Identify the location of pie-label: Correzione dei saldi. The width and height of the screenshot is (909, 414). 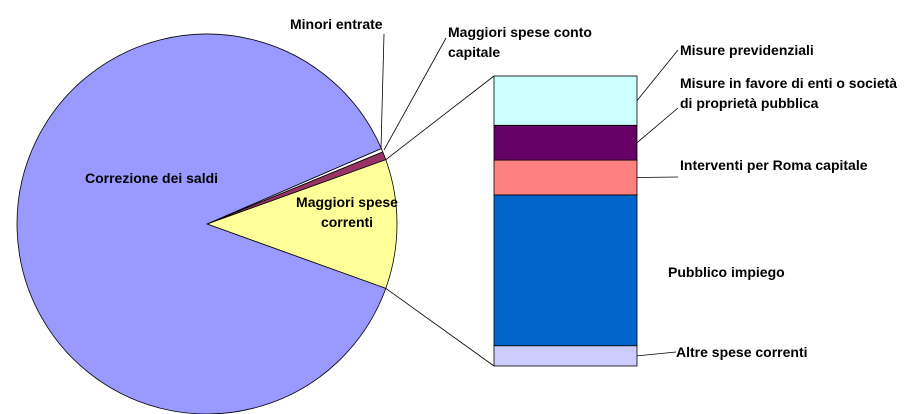
(152, 178).